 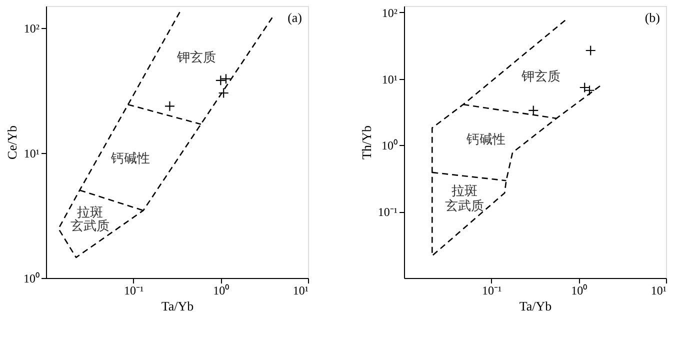 What do you see at coordinates (295, 17) in the screenshot?
I see `annotation: (a)` at bounding box center [295, 17].